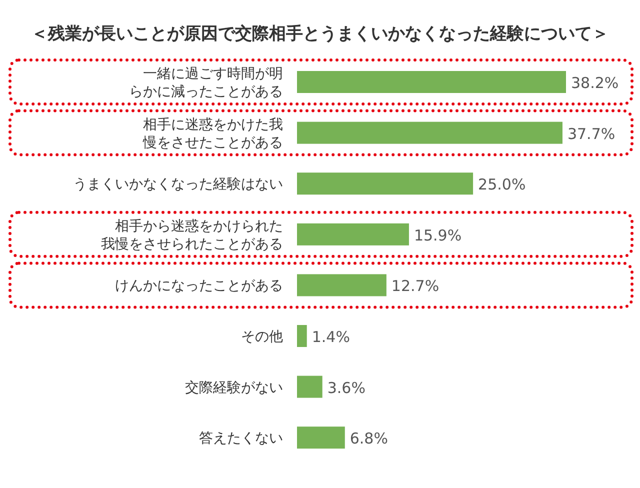 The width and height of the screenshot is (640, 488). What do you see at coordinates (415, 286) in the screenshot?
I see `data-label: 12.7%` at bounding box center [415, 286].